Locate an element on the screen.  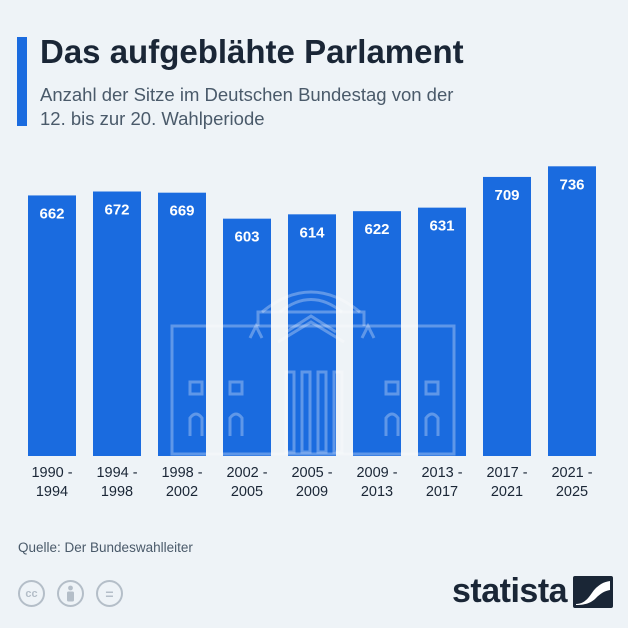
reichstag-watermark is located at coordinates (313, 373).